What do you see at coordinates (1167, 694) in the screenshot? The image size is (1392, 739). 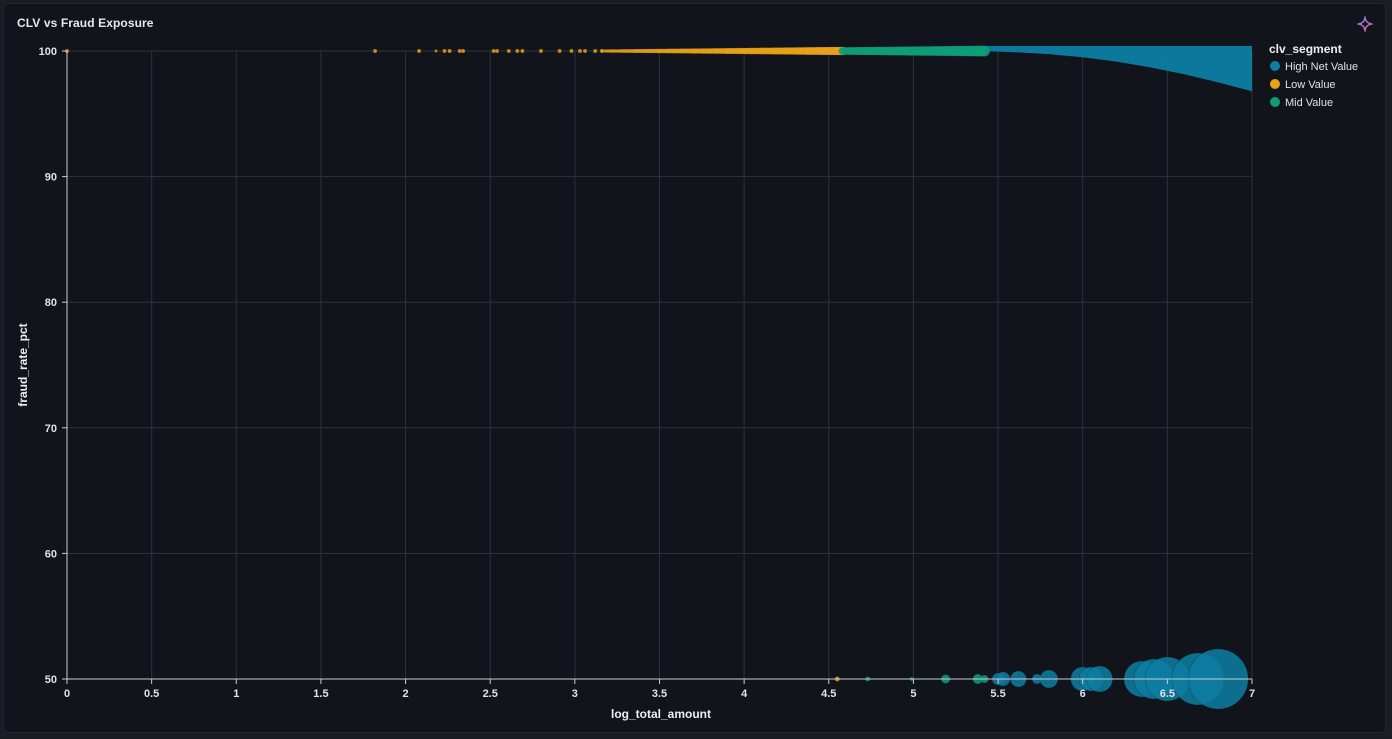 I see `x-tick-label: 6.5` at bounding box center [1167, 694].